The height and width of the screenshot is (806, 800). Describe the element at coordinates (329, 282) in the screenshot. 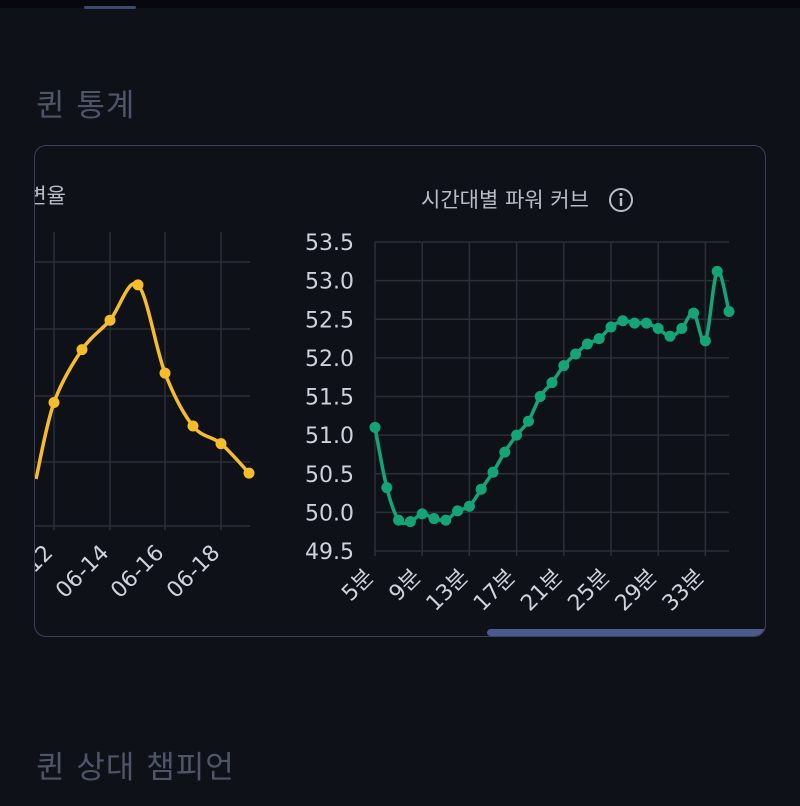

I see `y-tick-label: 53.0` at that location.